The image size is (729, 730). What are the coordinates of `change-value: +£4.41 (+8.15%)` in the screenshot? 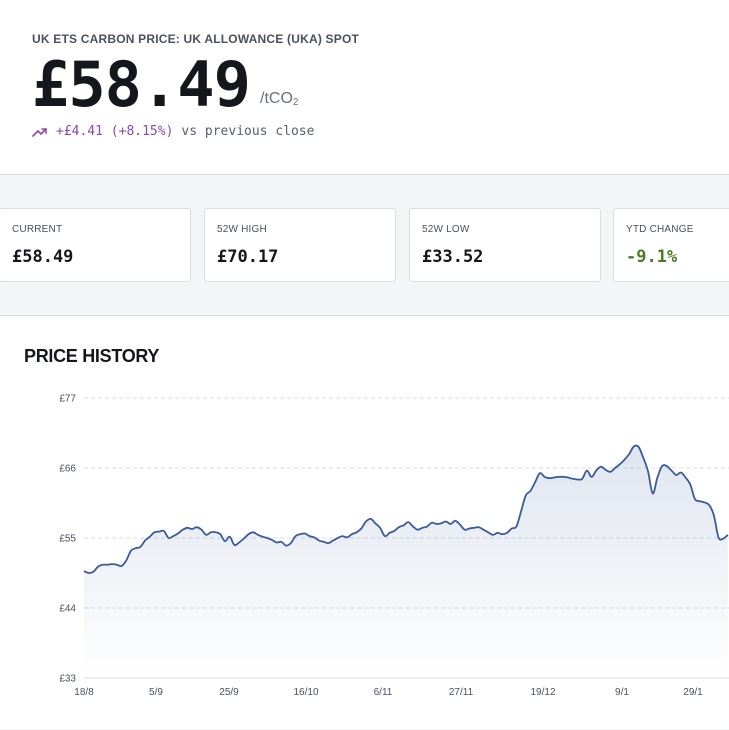 It's located at (115, 131).